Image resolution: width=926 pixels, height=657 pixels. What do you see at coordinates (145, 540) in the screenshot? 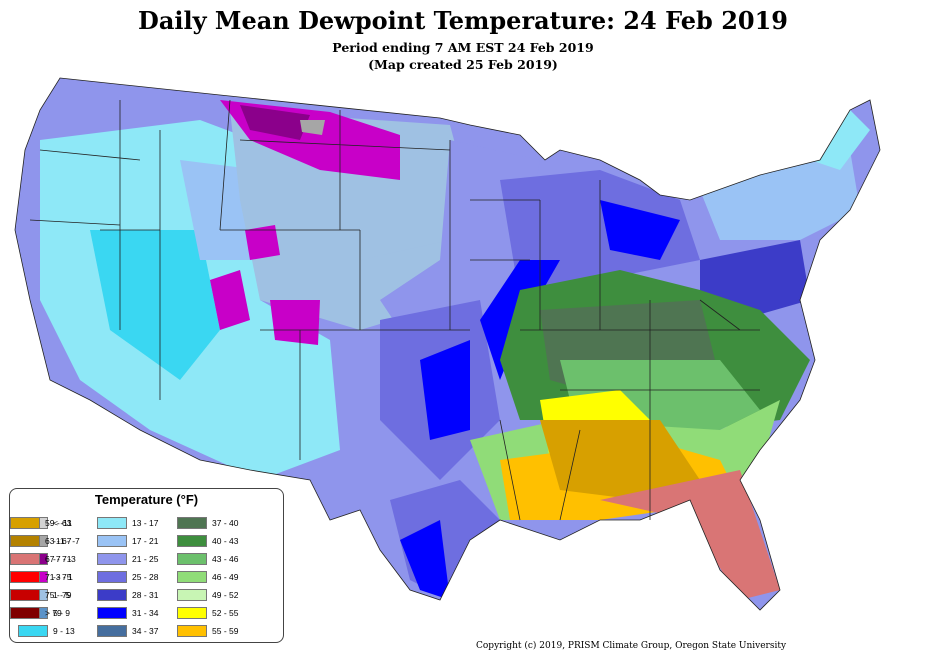
I see `legend-label: 17 - 21` at bounding box center [145, 540].